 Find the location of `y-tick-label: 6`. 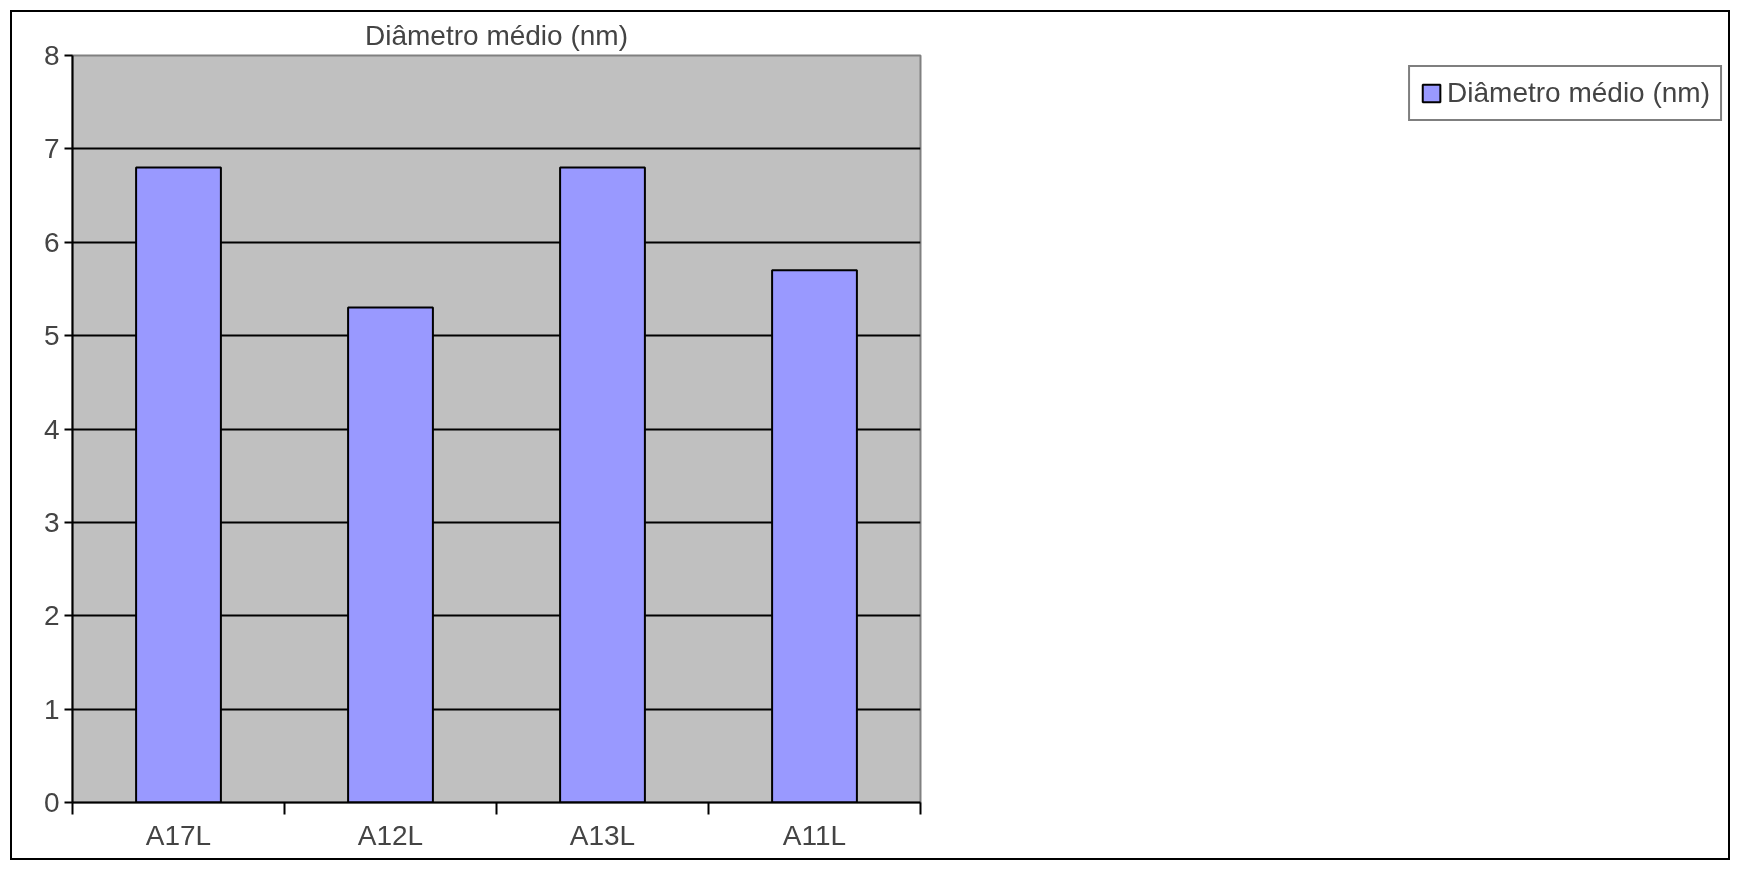

y-tick-label: 6 is located at coordinates (51, 242).